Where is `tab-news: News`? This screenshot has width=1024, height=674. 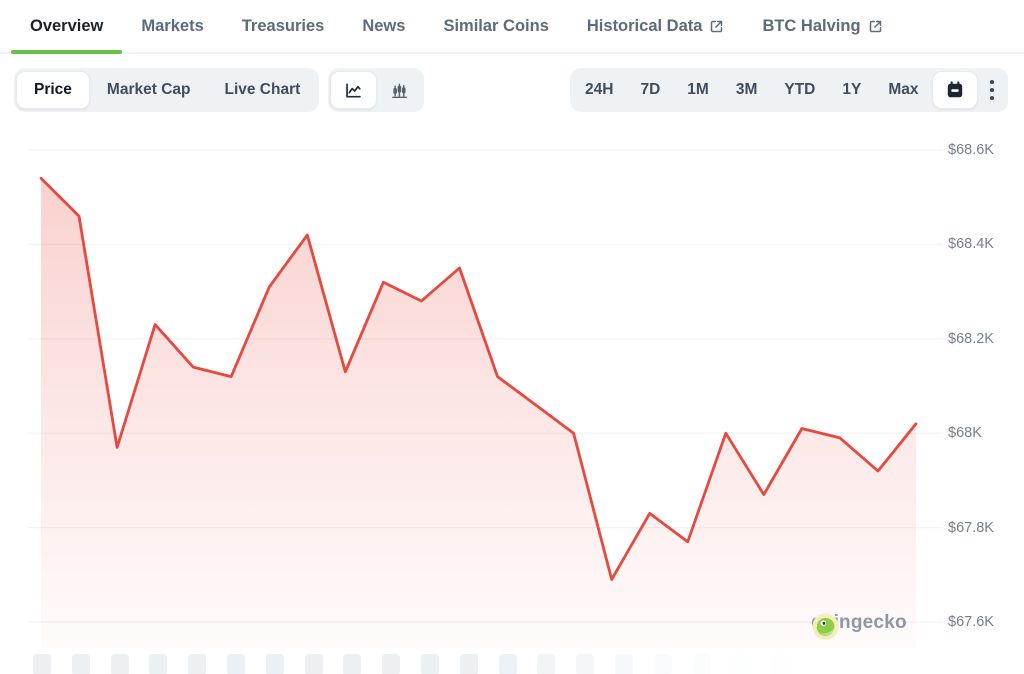
tab-news: News is located at coordinates (383, 26).